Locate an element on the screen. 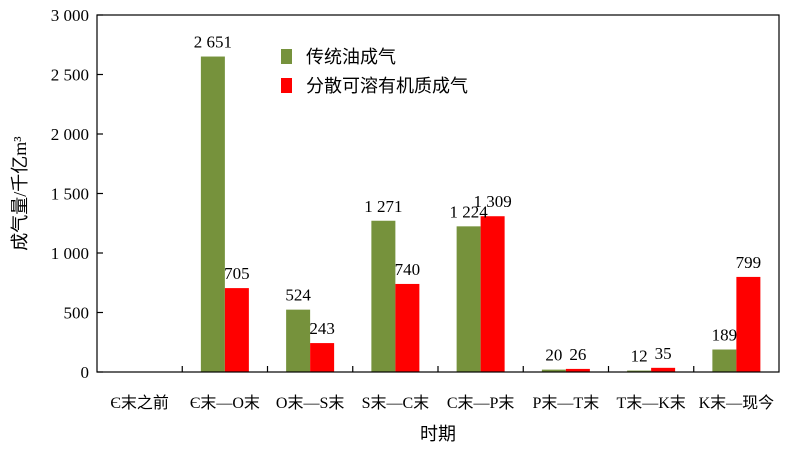  x-category-label: T末—K末 is located at coordinates (650, 403).